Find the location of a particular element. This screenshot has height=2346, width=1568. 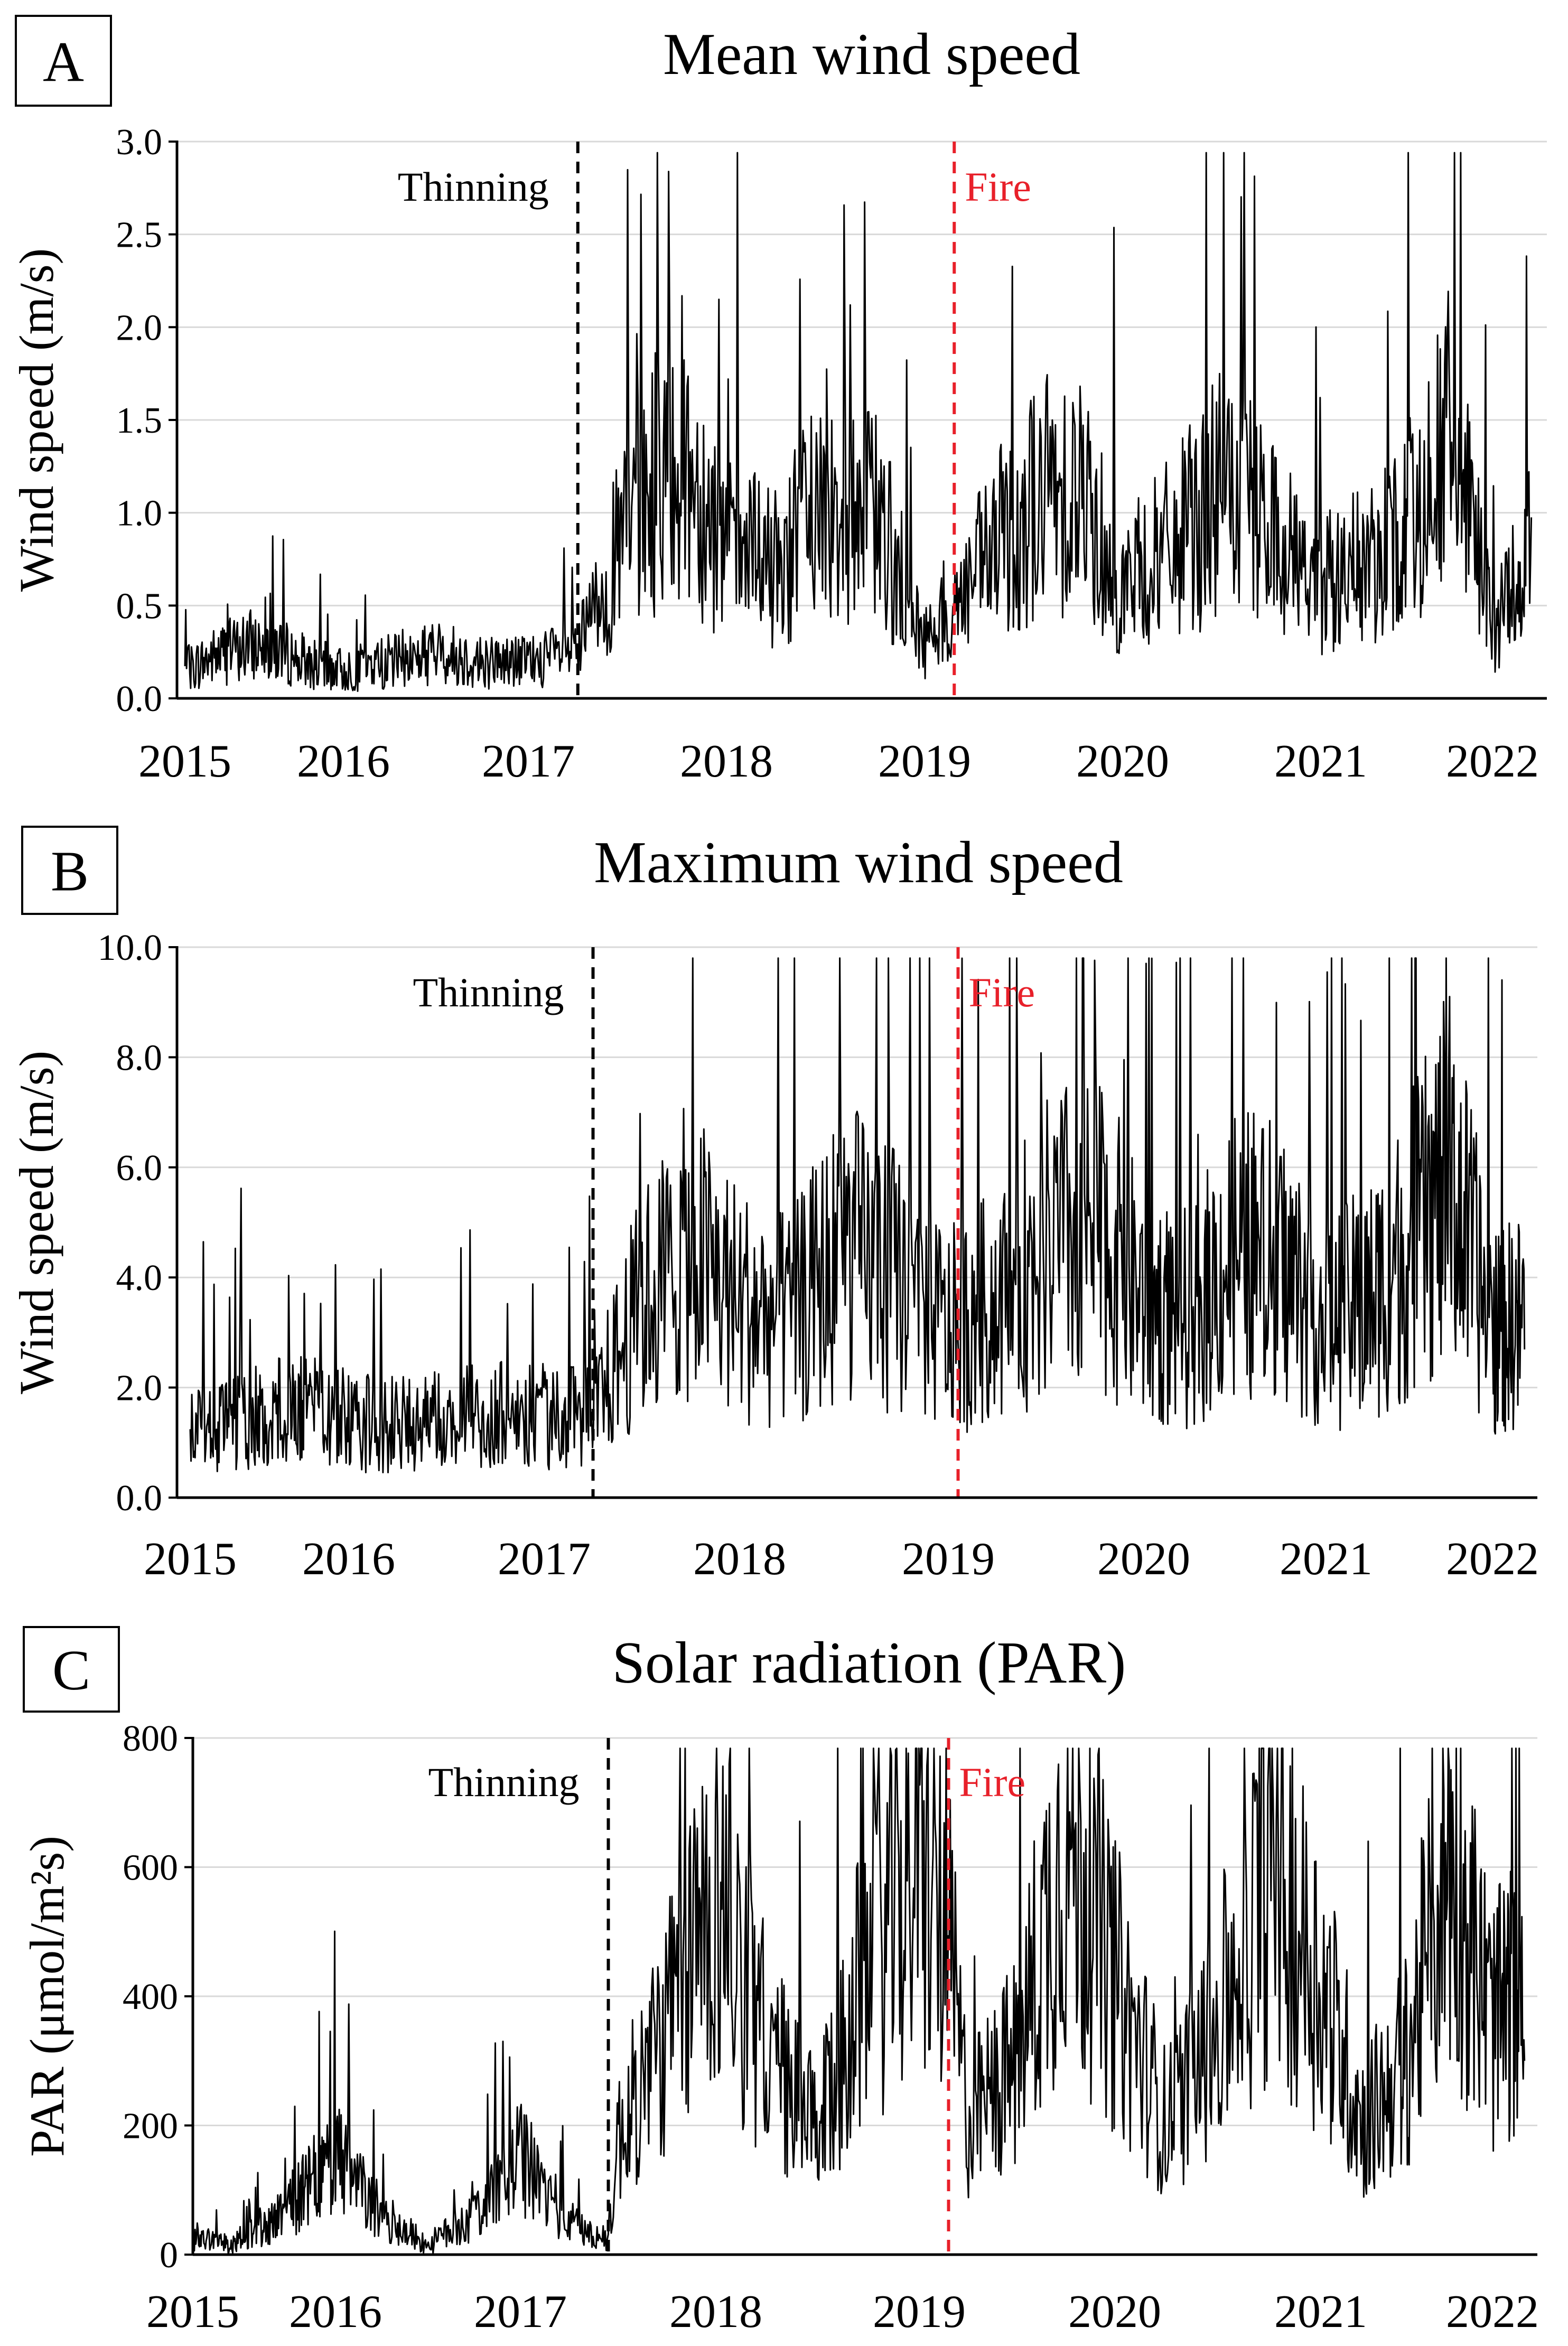

panel-label: C is located at coordinates (71, 1670).